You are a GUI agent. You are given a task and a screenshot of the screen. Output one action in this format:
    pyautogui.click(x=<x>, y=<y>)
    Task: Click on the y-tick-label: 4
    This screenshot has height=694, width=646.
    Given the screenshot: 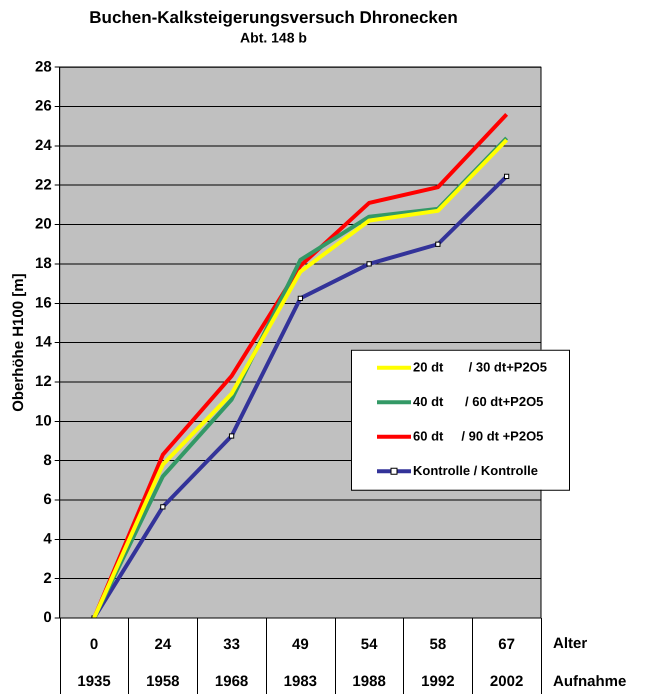 What is the action you would take?
    pyautogui.click(x=47, y=539)
    